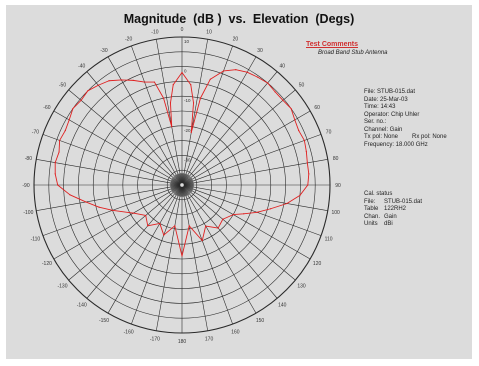 This screenshot has height=366, width=479. Describe the element at coordinates (371, 209) in the screenshot. I see `cal-table-label: Table` at that location.